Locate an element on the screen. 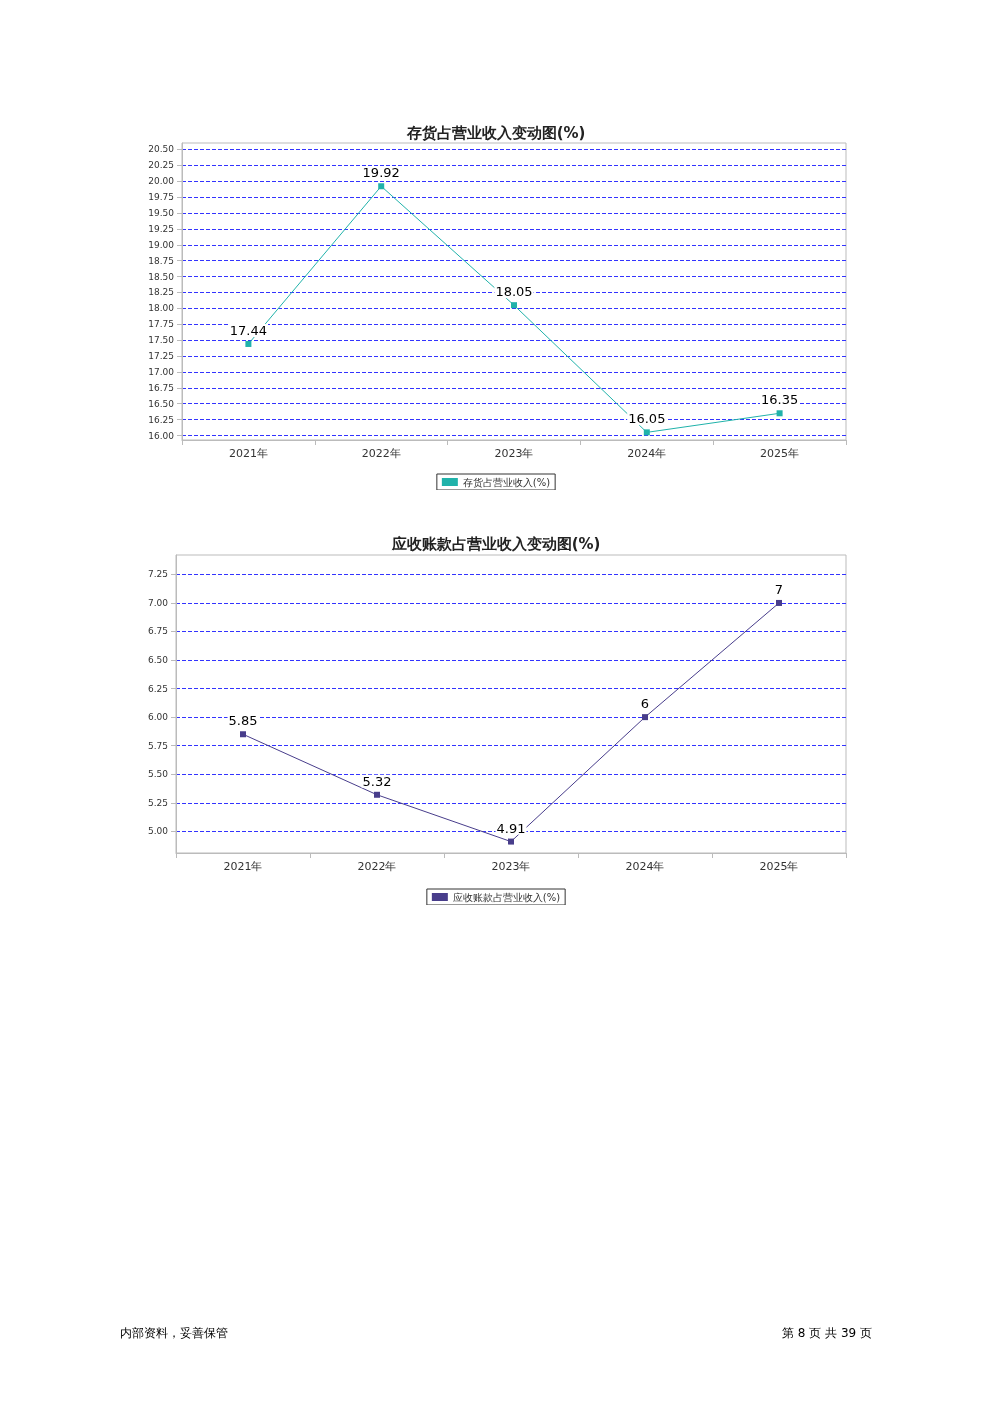 The width and height of the screenshot is (992, 1403). y-tick-label: 19.00 is located at coordinates (161, 244).